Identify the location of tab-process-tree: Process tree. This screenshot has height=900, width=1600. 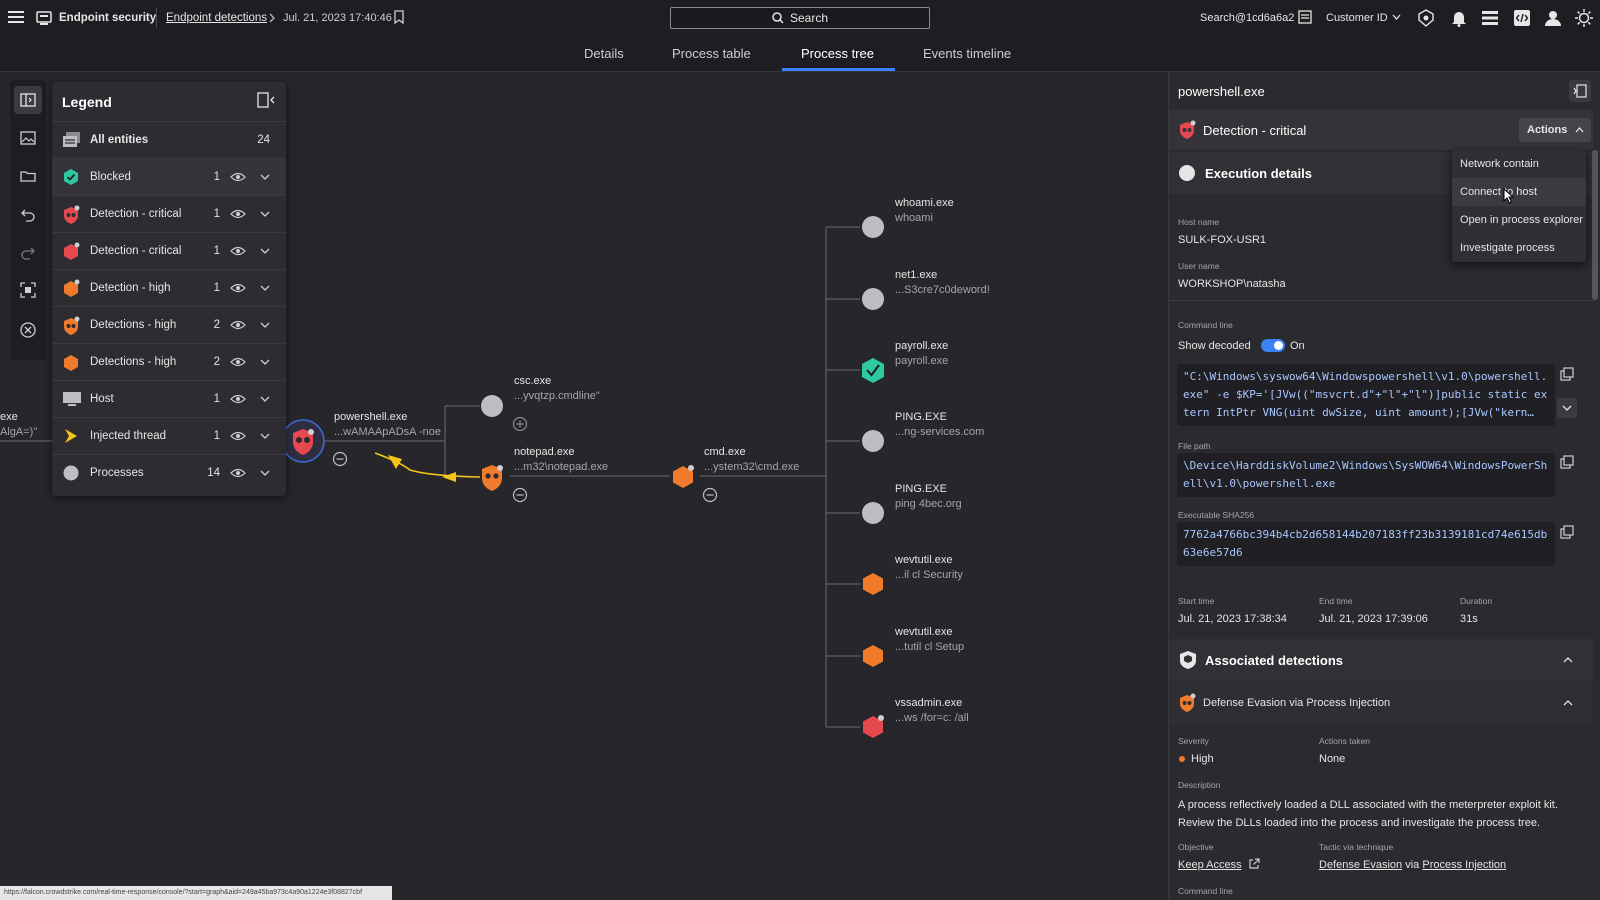
(837, 53).